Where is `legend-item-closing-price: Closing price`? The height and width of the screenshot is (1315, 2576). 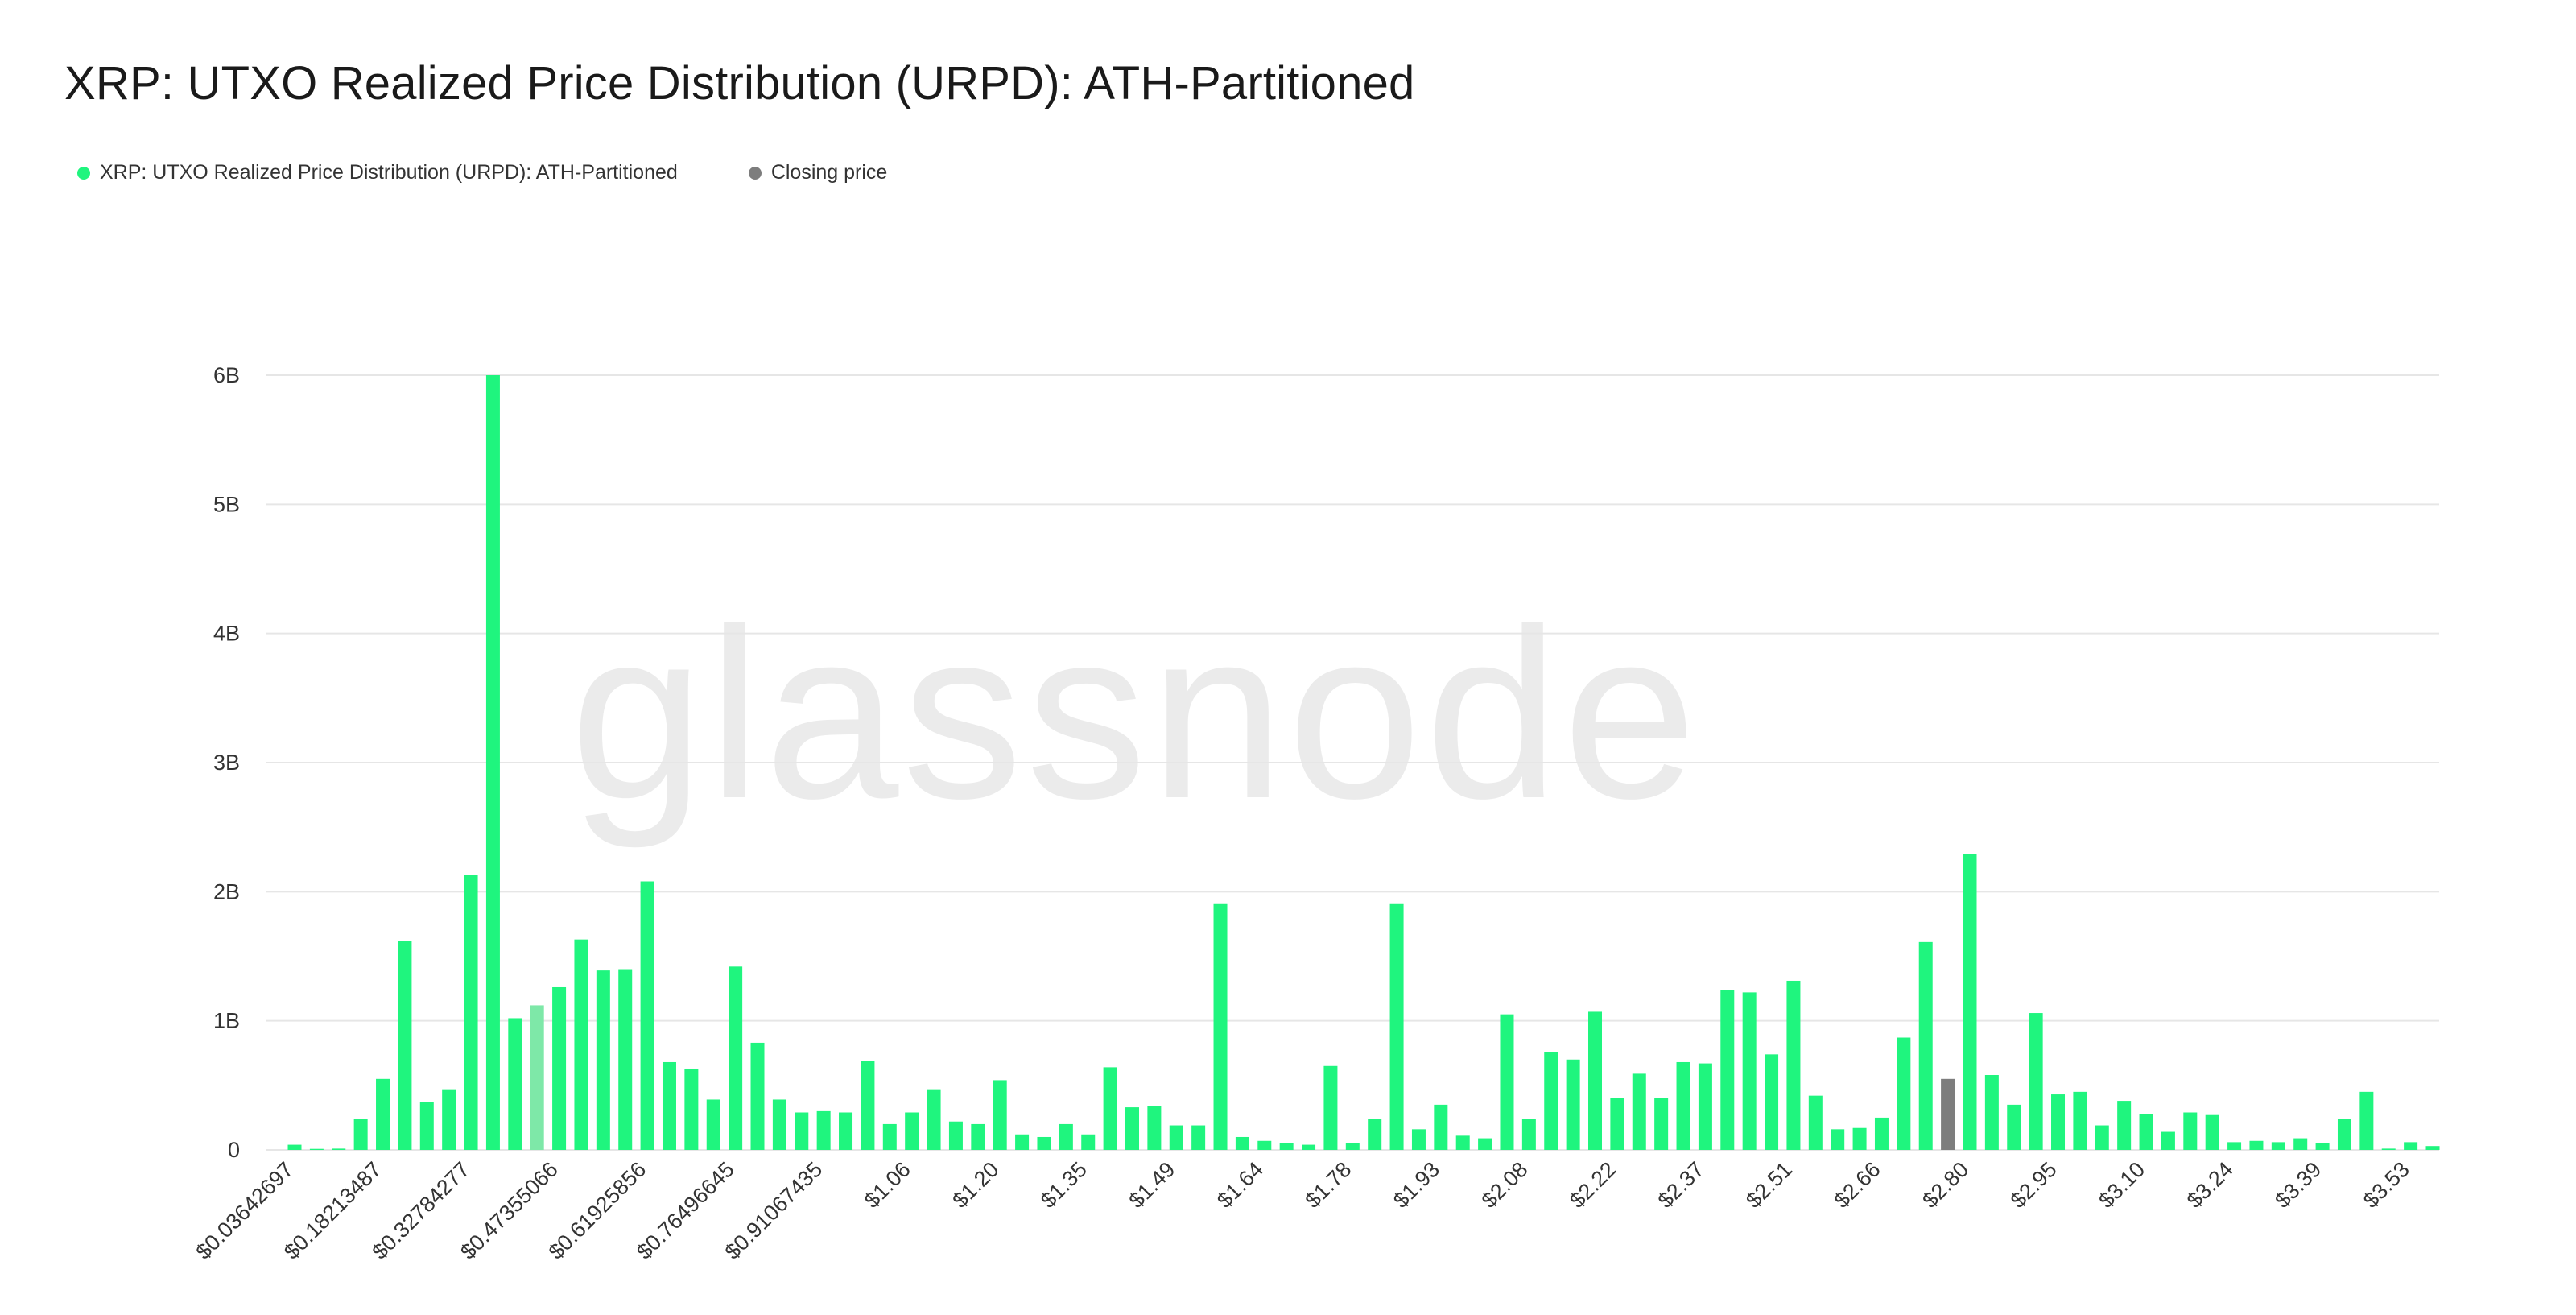
legend-item-closing-price: Closing price is located at coordinates (817, 172).